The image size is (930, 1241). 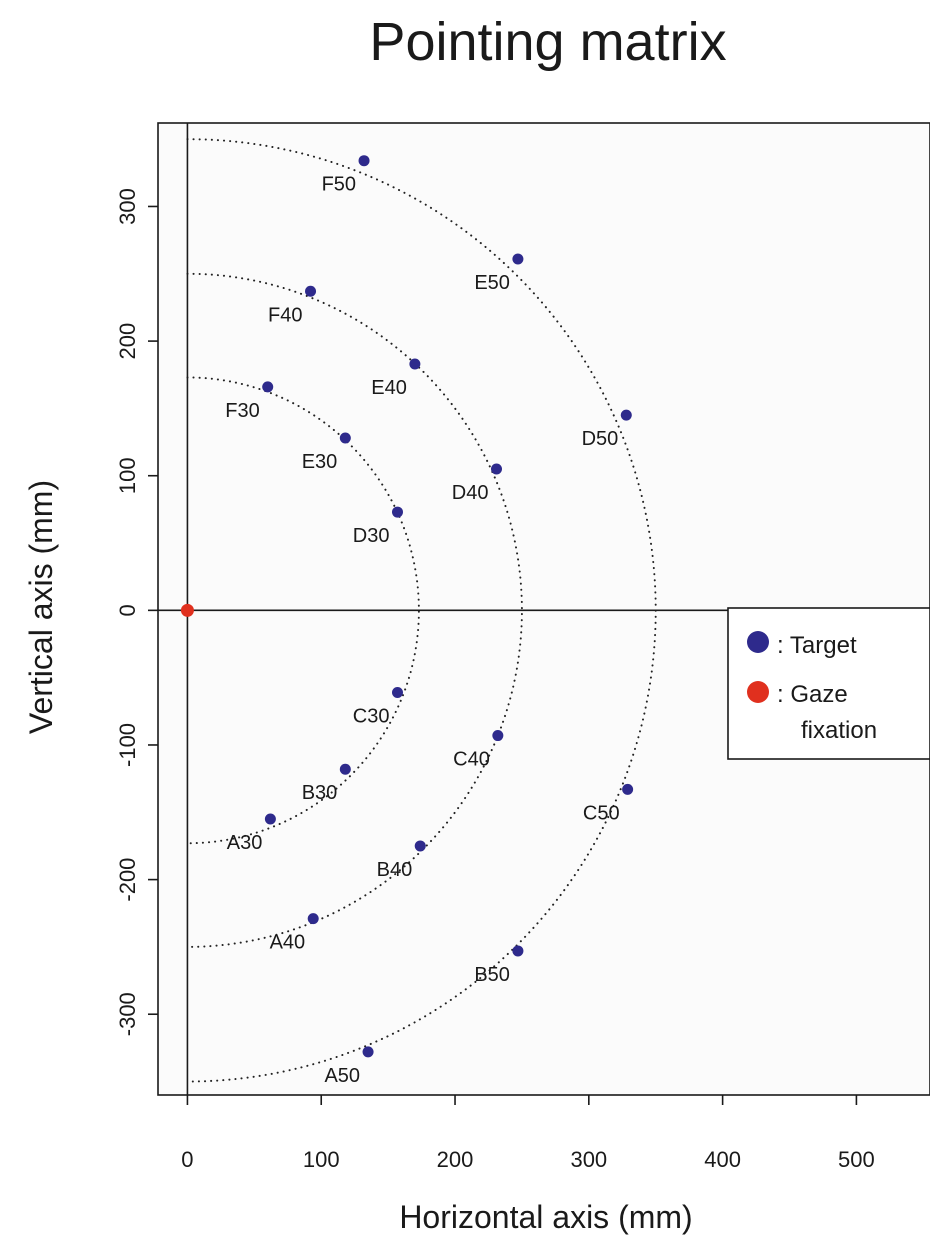 I want to click on point-c40, so click(x=498, y=736).